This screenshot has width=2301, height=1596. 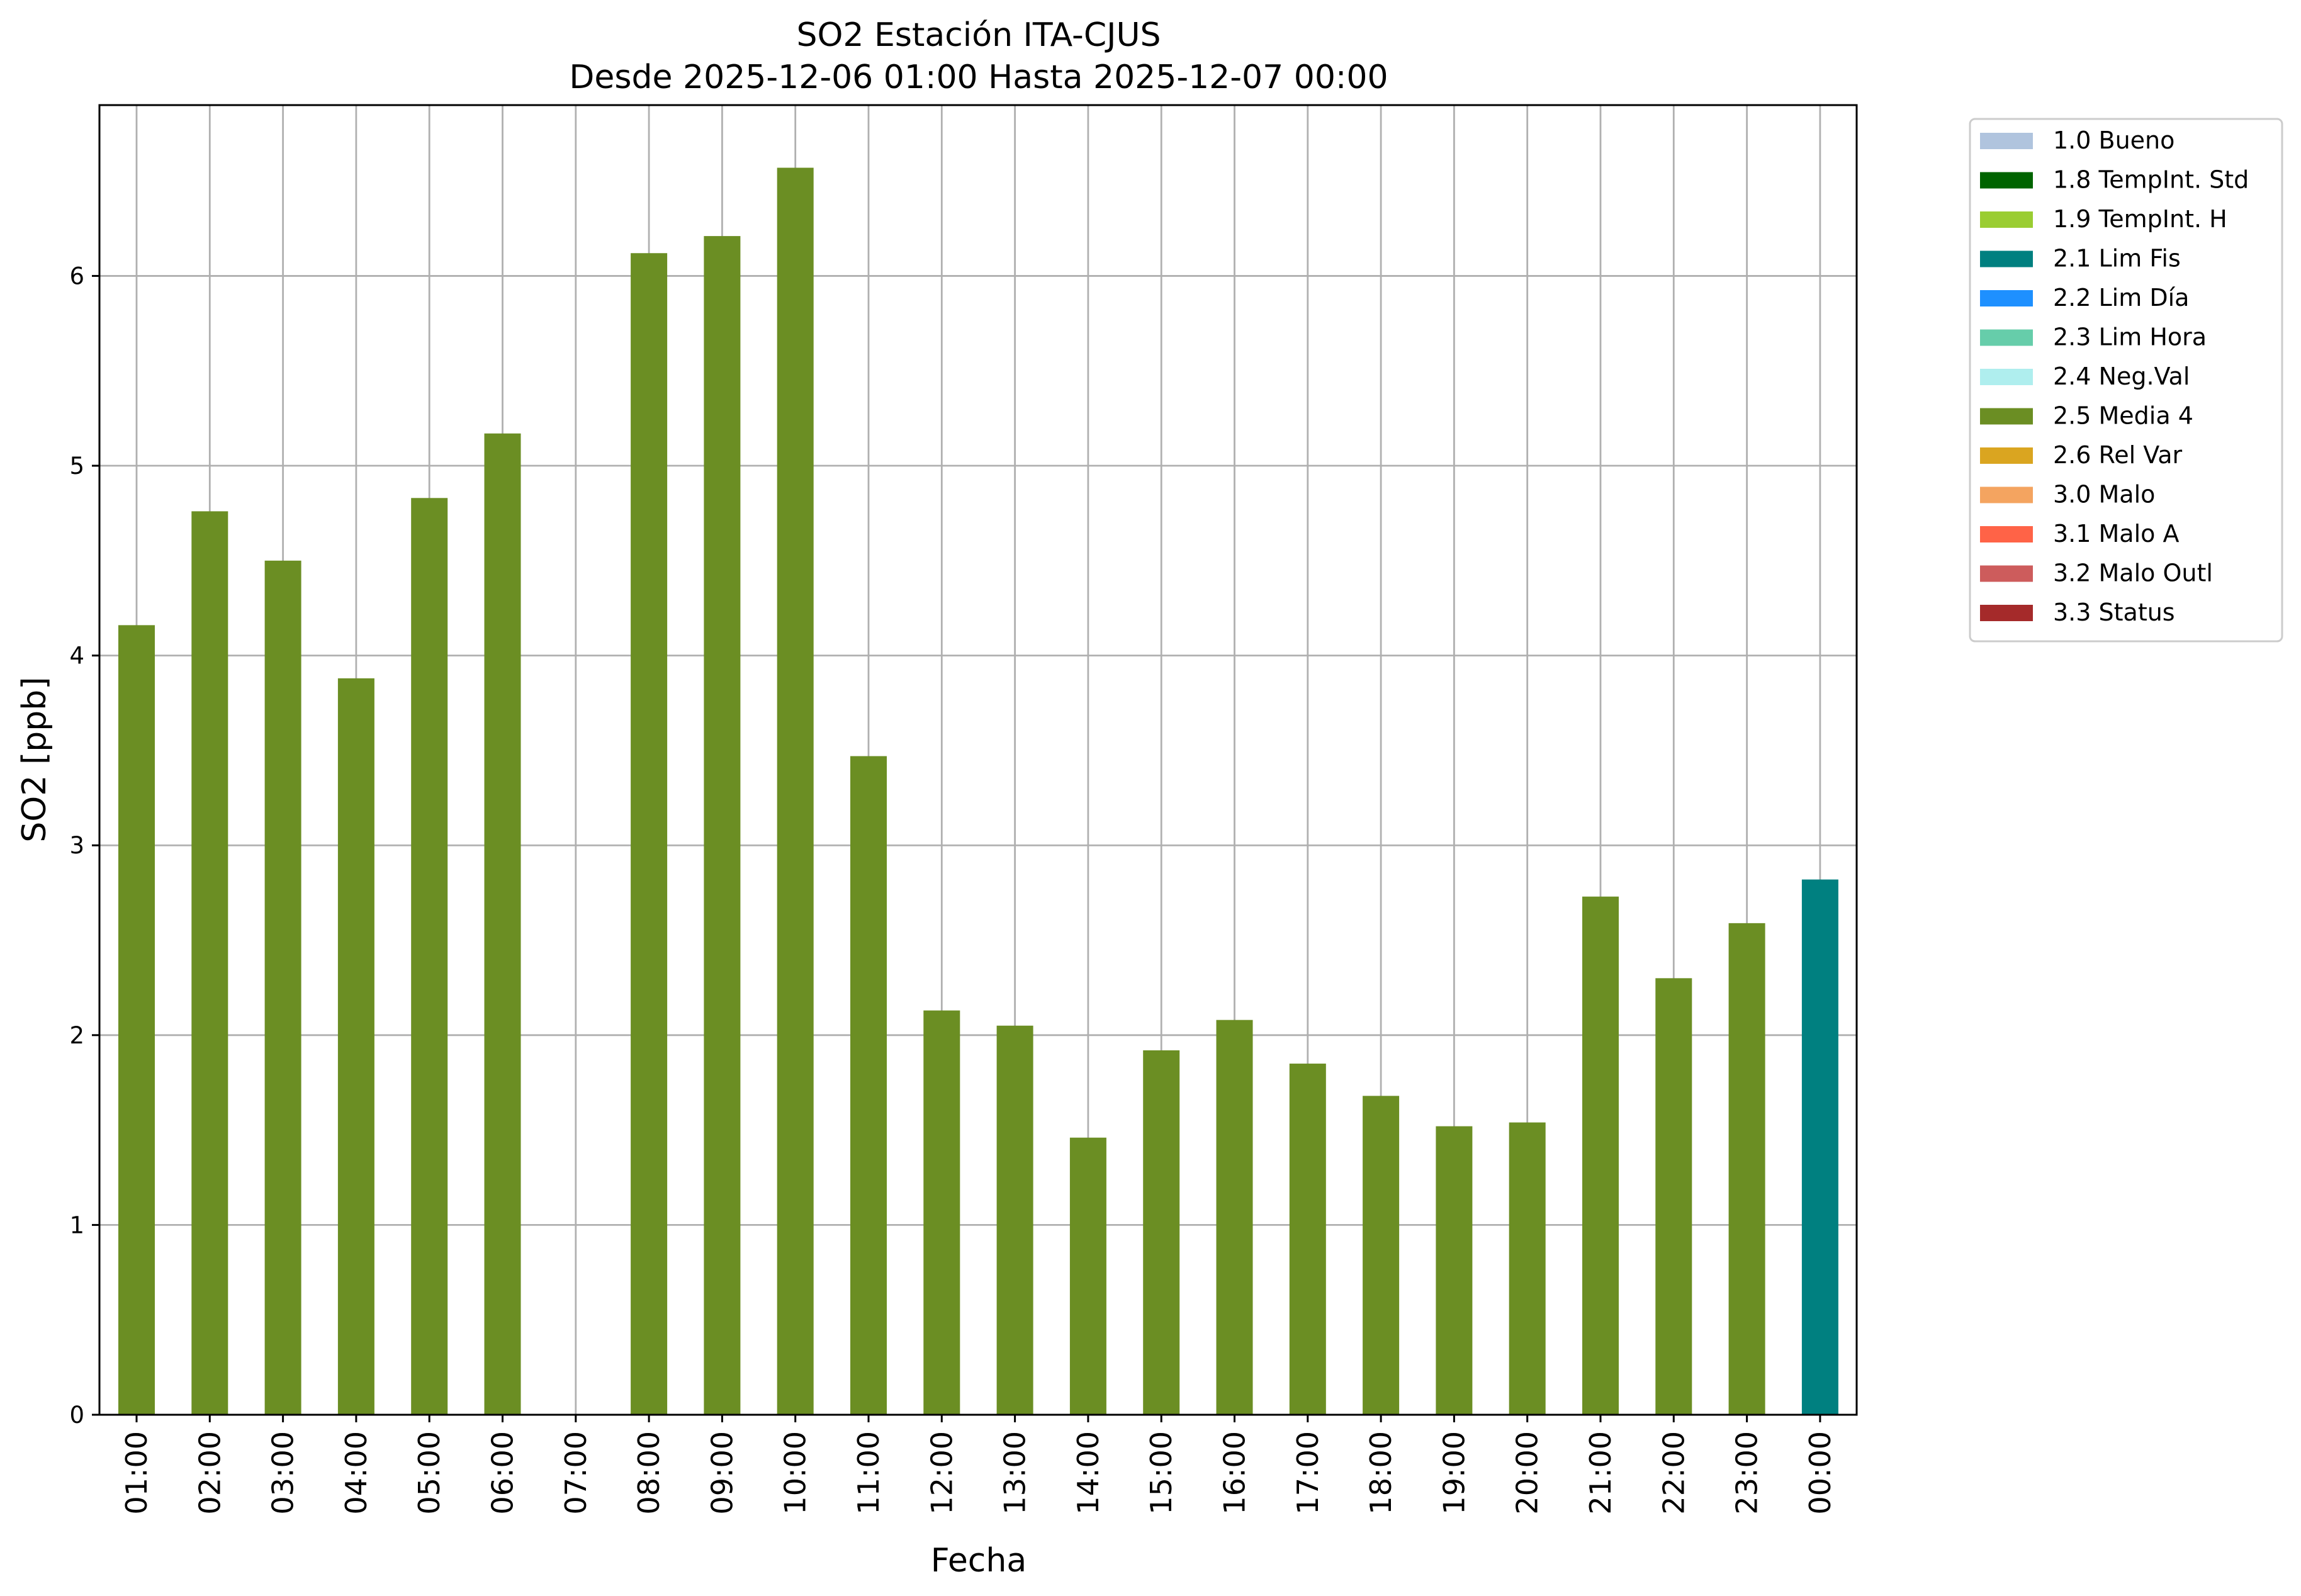 What do you see at coordinates (356, 1473) in the screenshot?
I see `x-tick-label: 04:00` at bounding box center [356, 1473].